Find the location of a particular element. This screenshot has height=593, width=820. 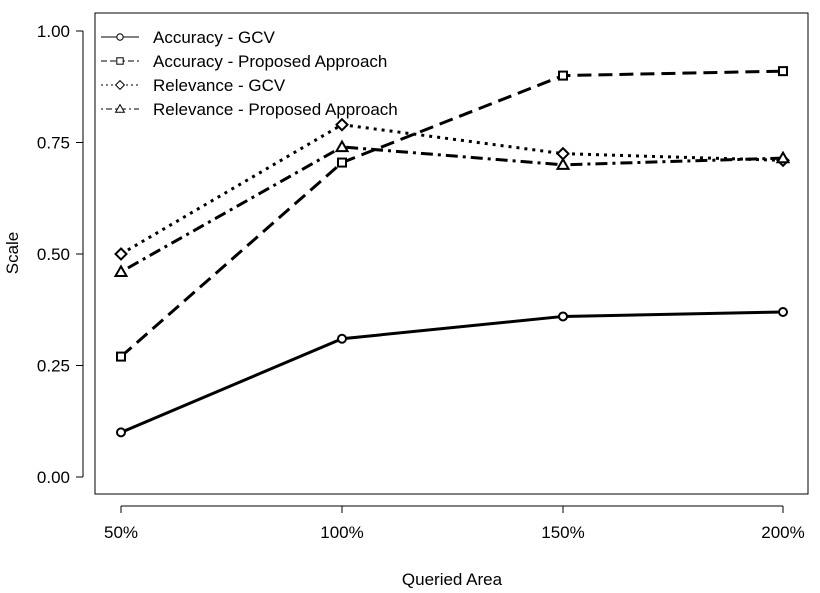

legend-entry: Accuracy - Proposed Approach is located at coordinates (244, 61).